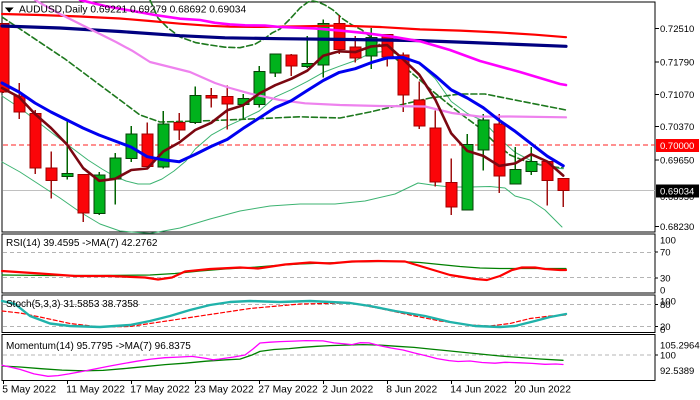 Image resolution: width=700 pixels, height=400 pixels. I want to click on svg-text: 2 Jun 2022, so click(347, 390).